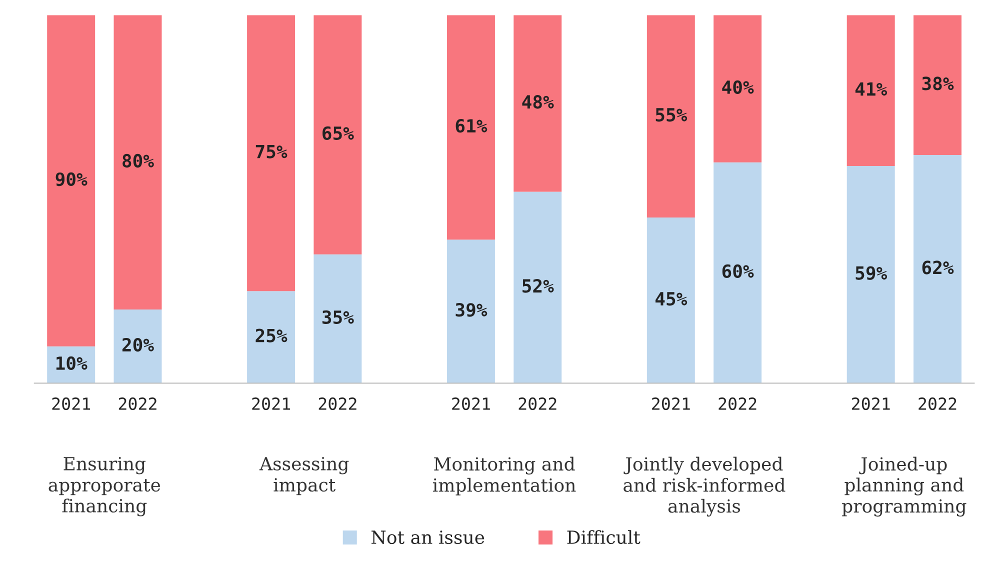  I want to click on legend-label: Difficult, so click(603, 537).